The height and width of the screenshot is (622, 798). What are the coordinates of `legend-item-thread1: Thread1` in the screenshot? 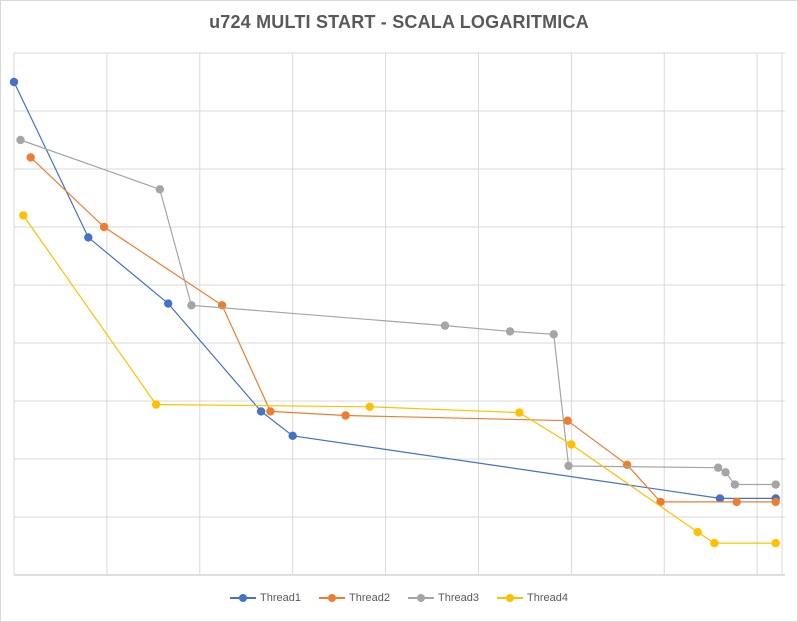 It's located at (265, 598).